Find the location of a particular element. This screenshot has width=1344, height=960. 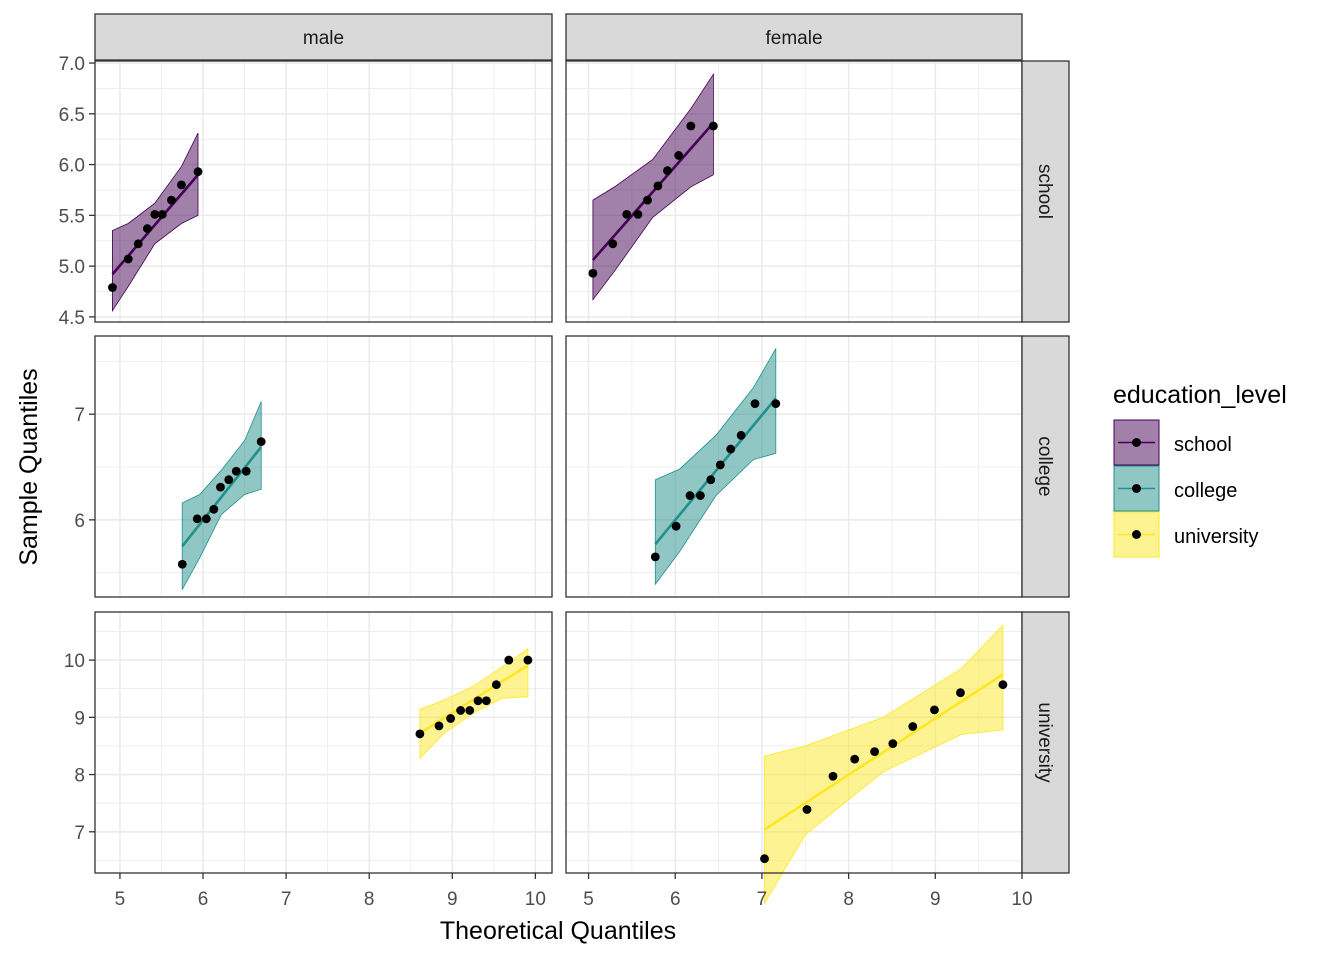

legend-item-college: college is located at coordinates (1175, 488).